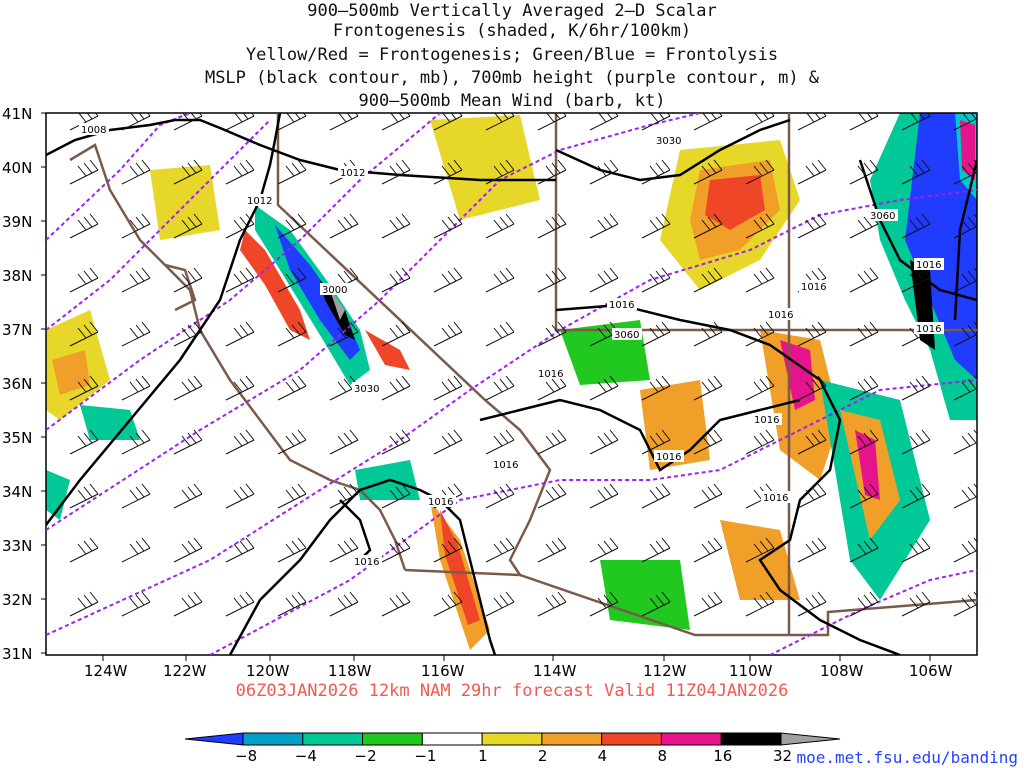 The height and width of the screenshot is (768, 1024). What do you see at coordinates (17, 330) in the screenshot?
I see `lat-label: 37N` at bounding box center [17, 330].